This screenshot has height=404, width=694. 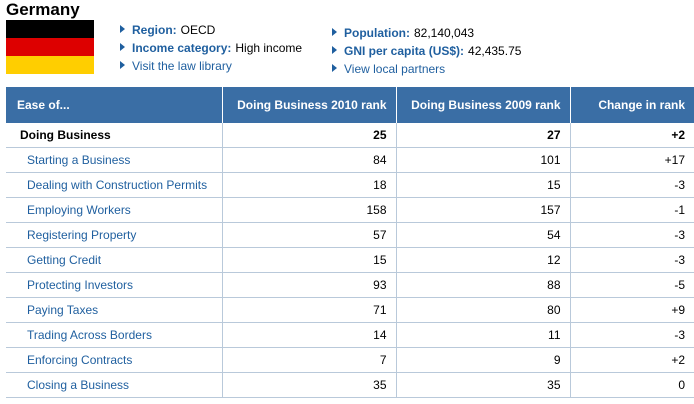 I want to click on row-rank-2010: 18, so click(x=309, y=185).